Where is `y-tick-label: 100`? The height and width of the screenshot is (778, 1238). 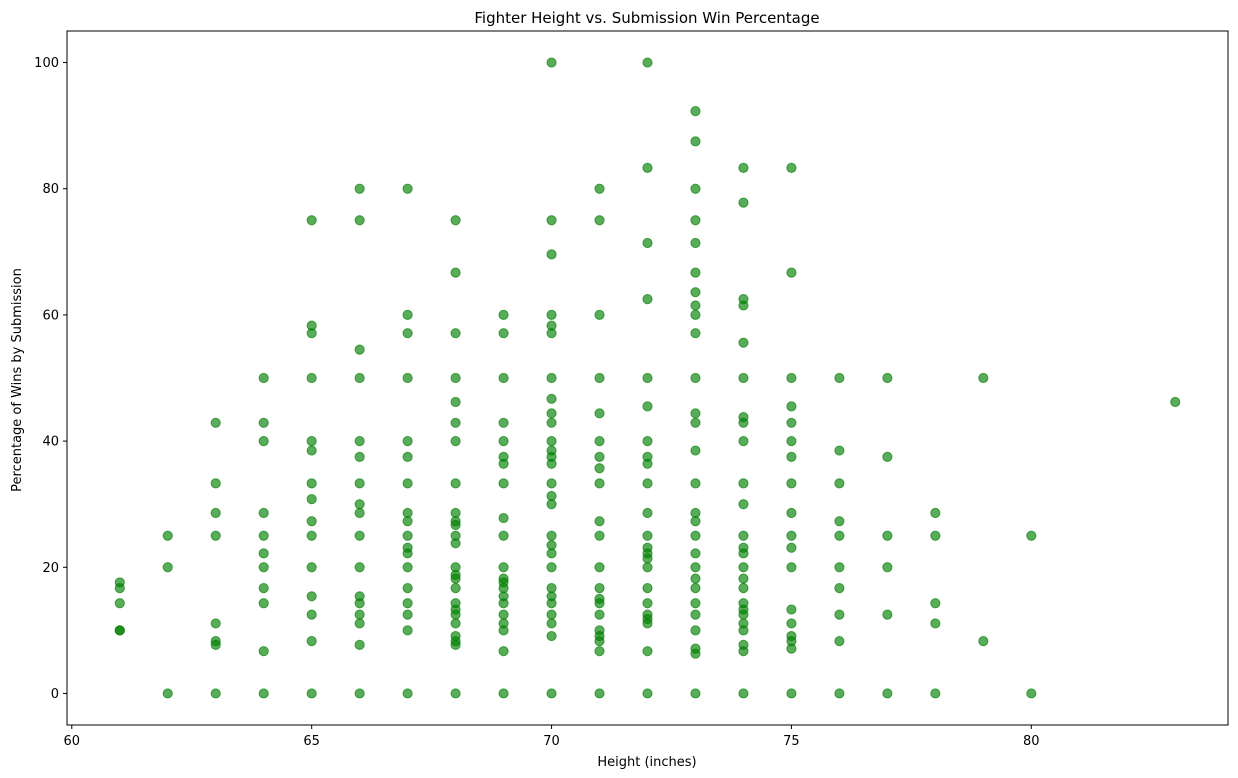
y-tick-label: 100 is located at coordinates (46, 63).